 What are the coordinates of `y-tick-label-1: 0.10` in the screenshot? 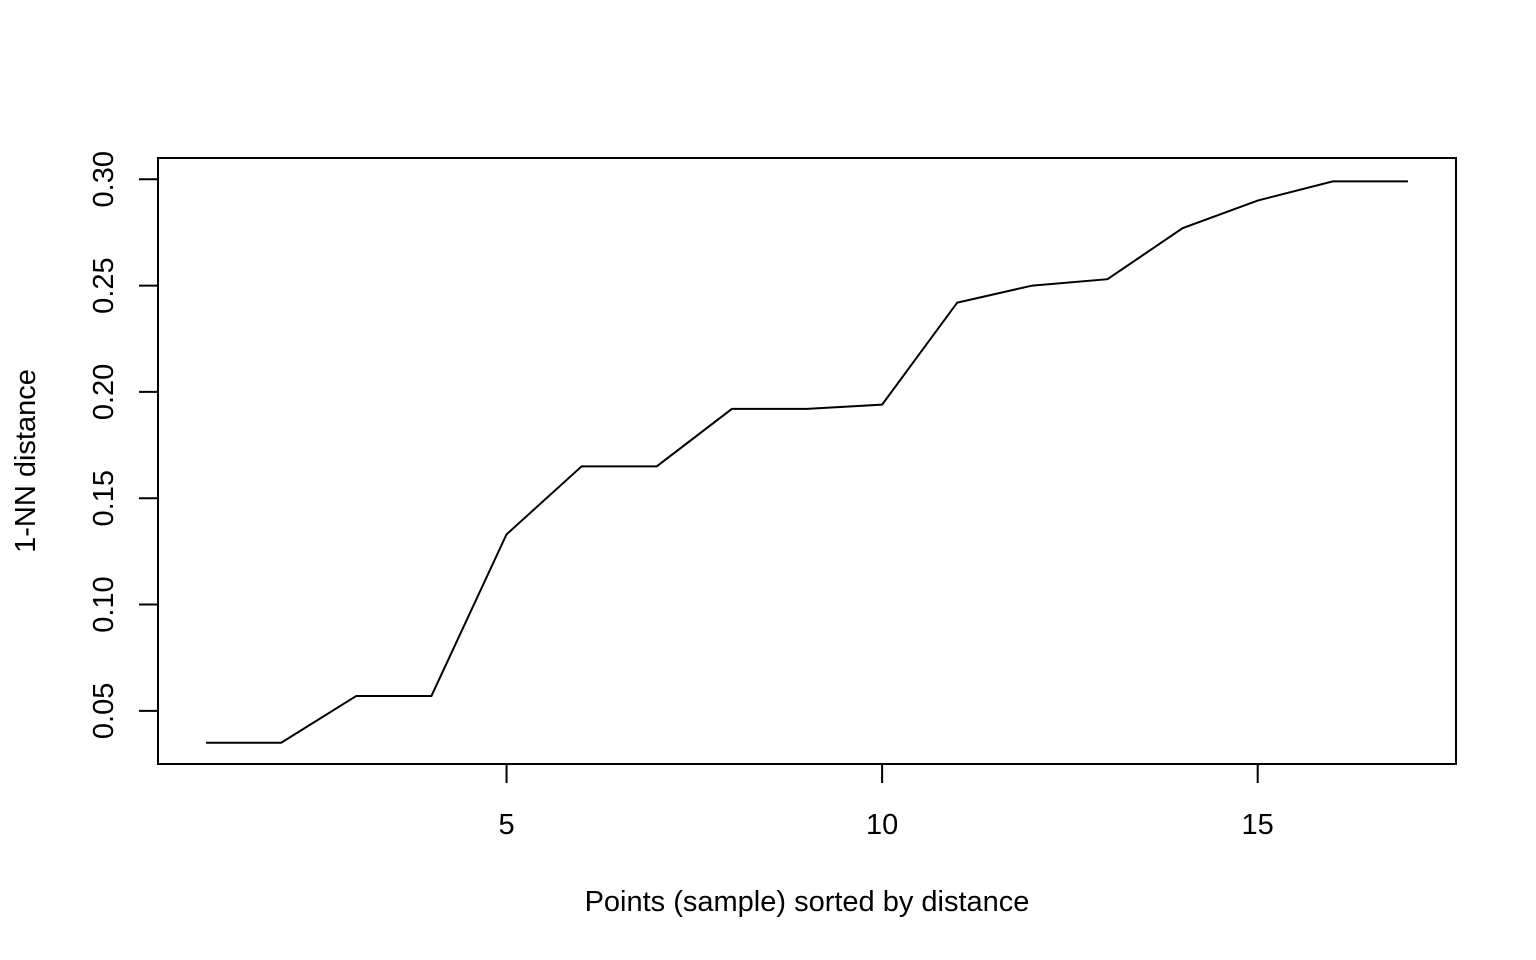 It's located at (104, 604).